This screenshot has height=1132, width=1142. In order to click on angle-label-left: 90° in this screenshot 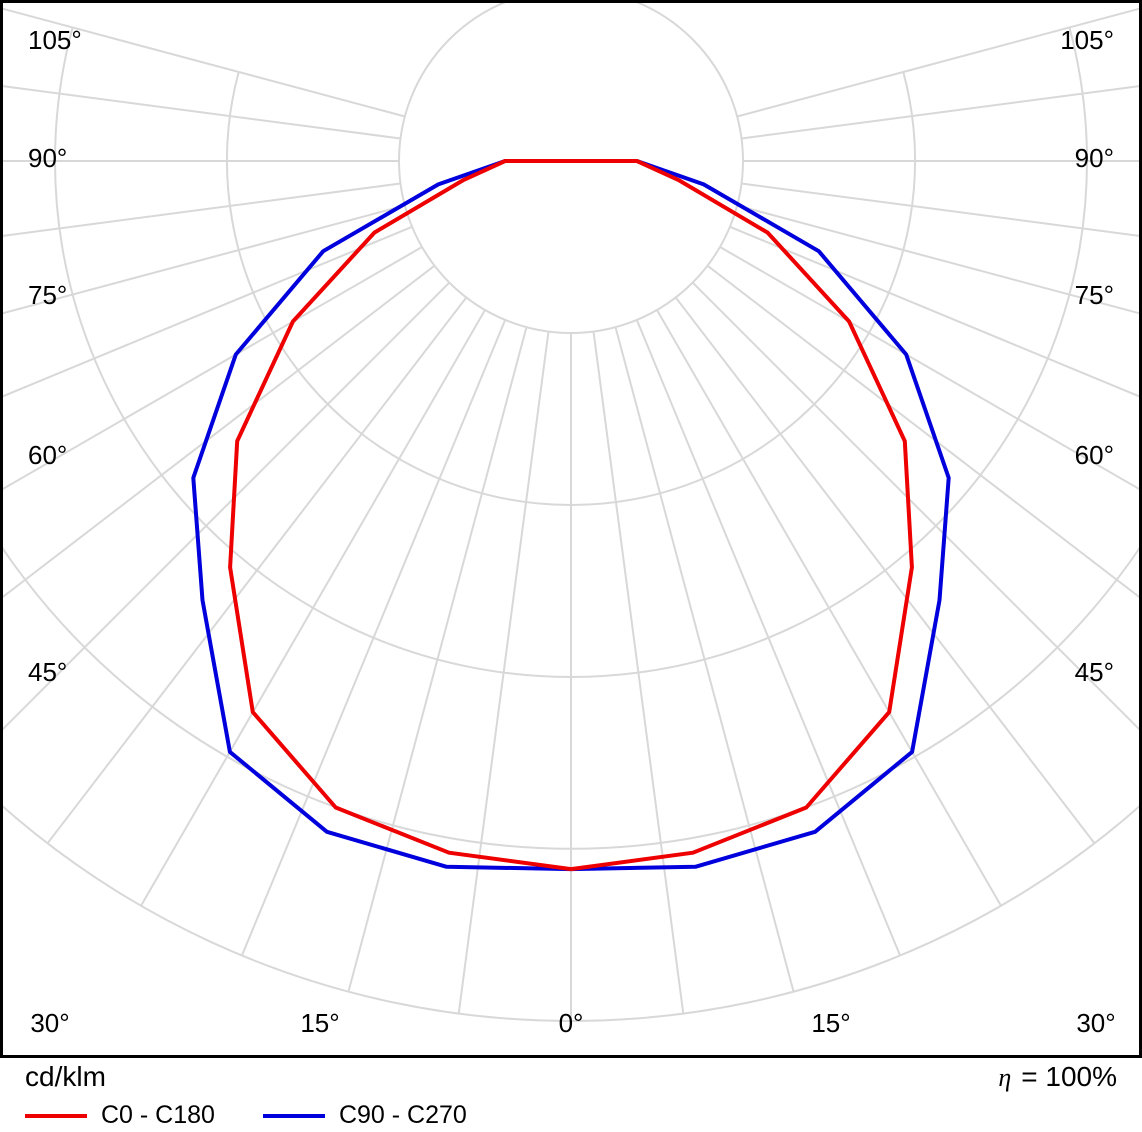, I will do `click(47, 158)`.